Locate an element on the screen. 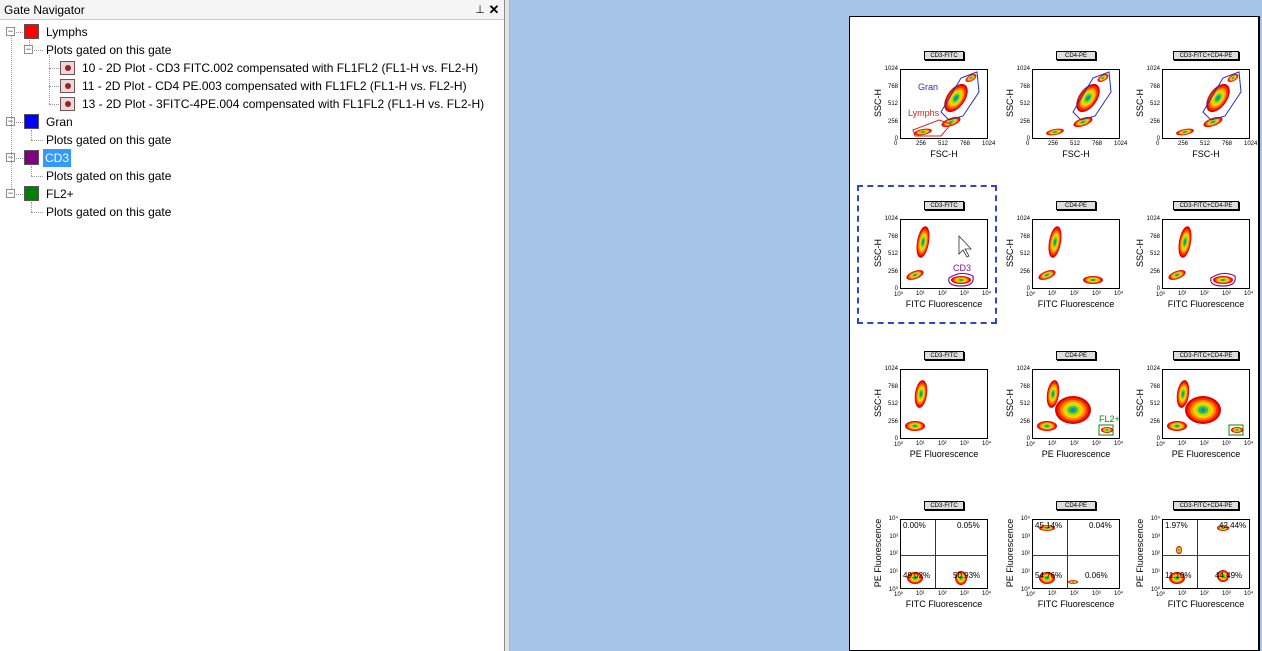 The image size is (1262, 651). gran-gate is located at coordinates (960, 96).